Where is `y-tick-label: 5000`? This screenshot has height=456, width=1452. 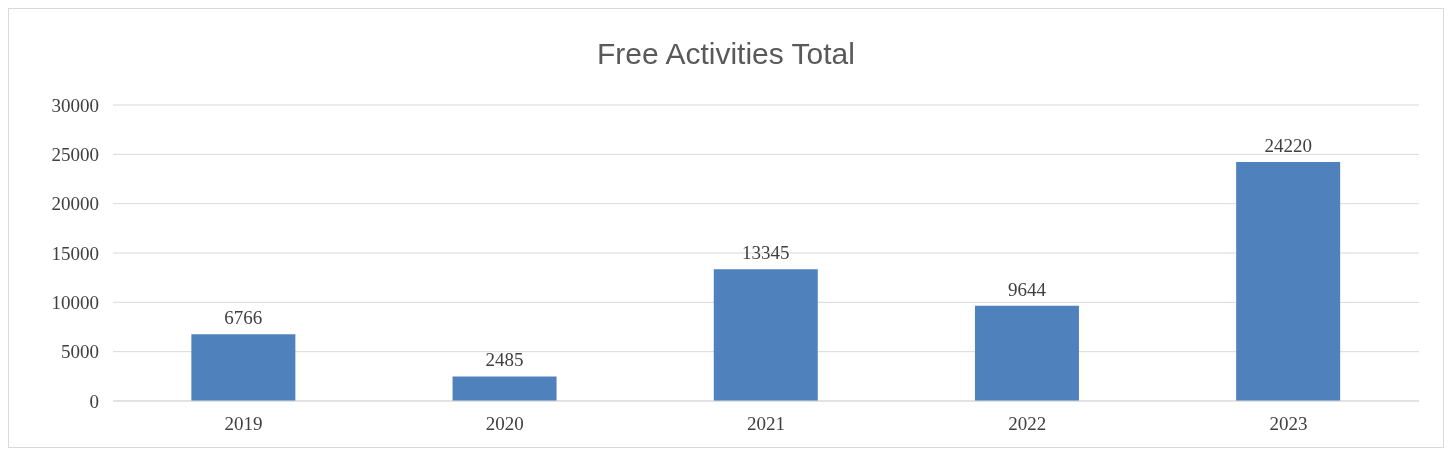
y-tick-label: 5000 is located at coordinates (80, 352).